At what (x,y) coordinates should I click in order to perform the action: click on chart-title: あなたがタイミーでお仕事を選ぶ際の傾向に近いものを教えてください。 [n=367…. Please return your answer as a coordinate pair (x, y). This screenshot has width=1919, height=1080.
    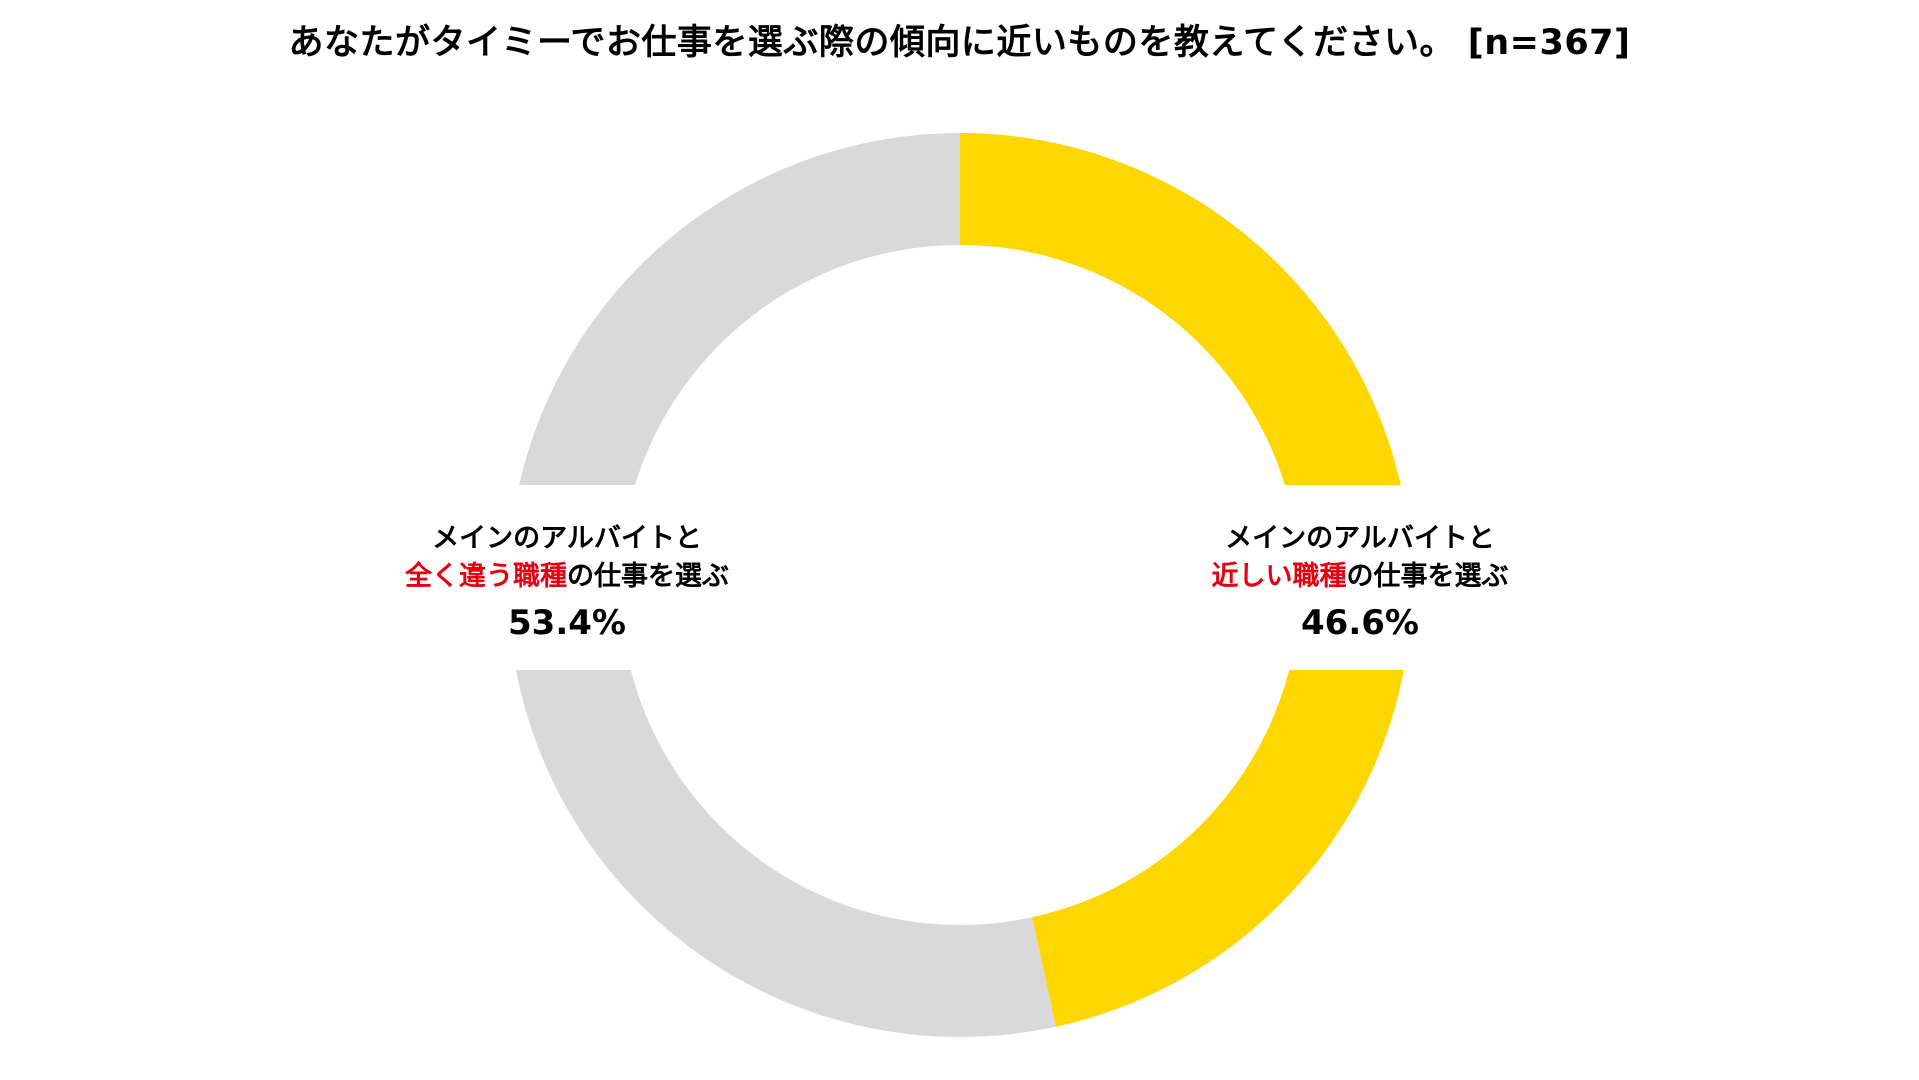
    Looking at the image, I should click on (959, 43).